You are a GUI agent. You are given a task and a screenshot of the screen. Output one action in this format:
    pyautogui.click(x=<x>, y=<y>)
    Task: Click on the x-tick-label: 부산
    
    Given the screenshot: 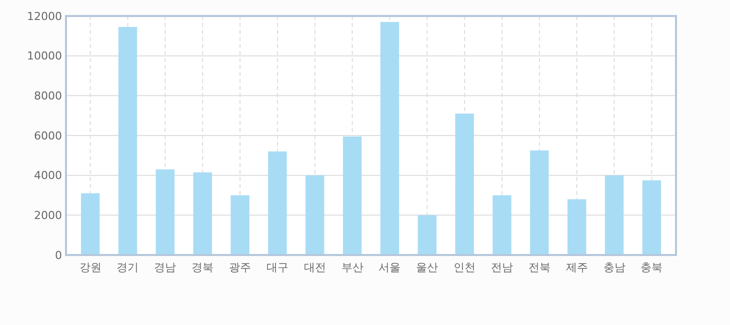 What is the action you would take?
    pyautogui.click(x=352, y=267)
    